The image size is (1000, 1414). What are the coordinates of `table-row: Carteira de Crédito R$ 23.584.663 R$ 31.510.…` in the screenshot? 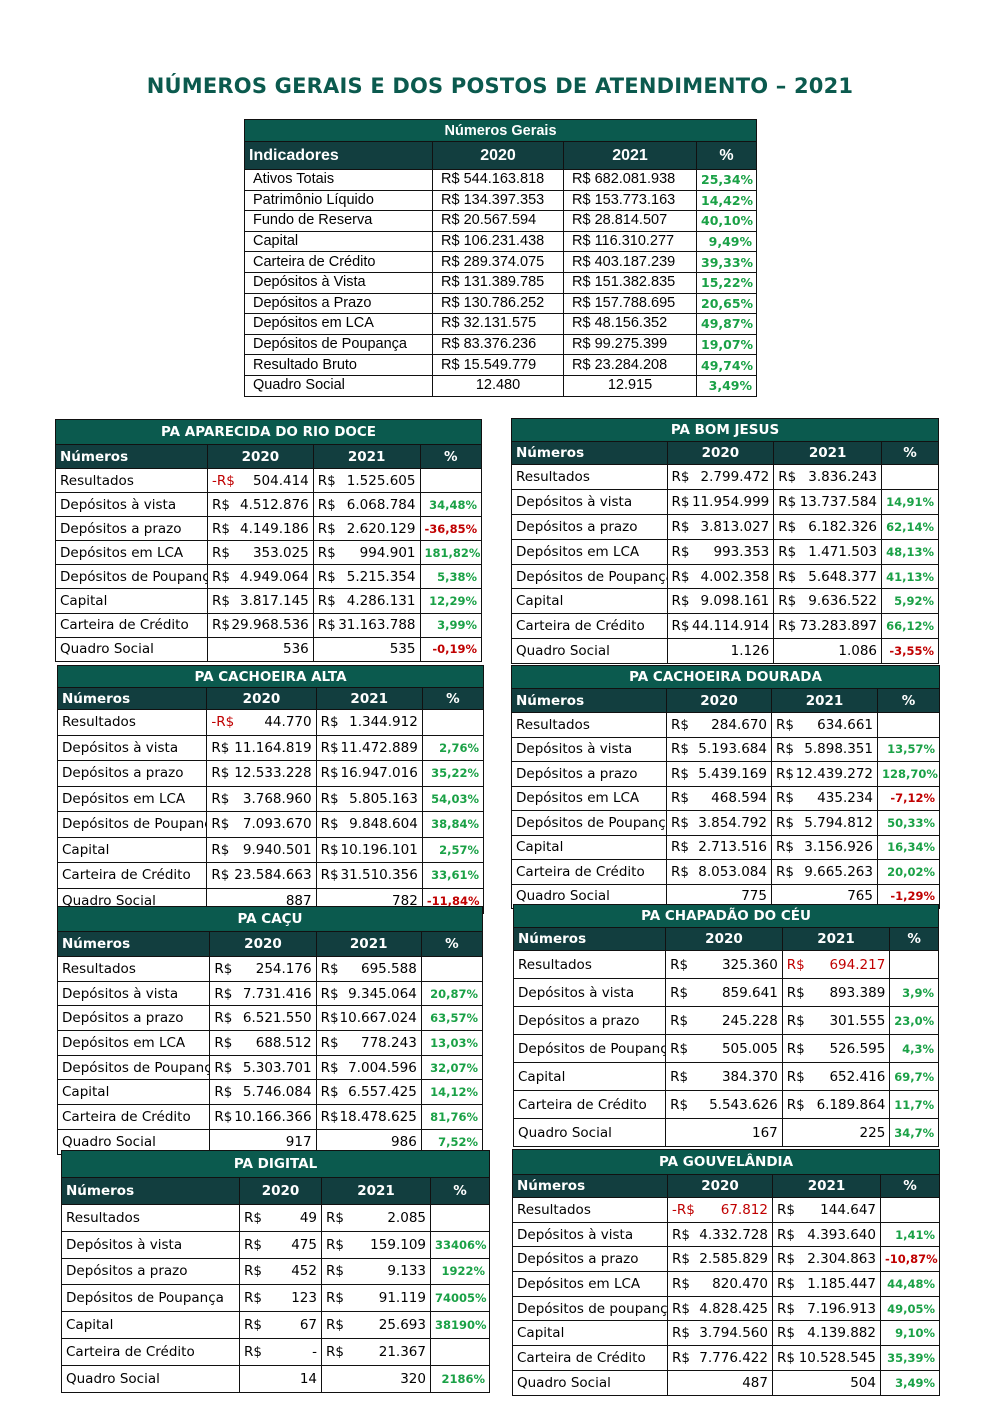 It's located at (270, 875).